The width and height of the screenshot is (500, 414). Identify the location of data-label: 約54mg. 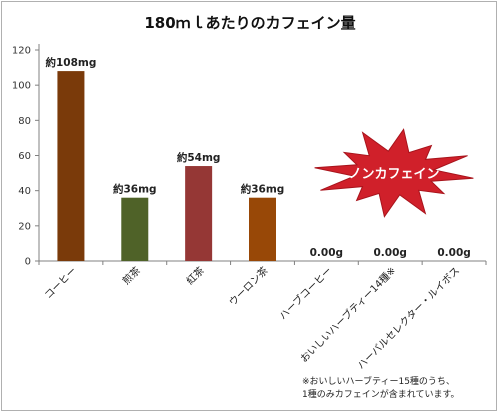
(199, 157).